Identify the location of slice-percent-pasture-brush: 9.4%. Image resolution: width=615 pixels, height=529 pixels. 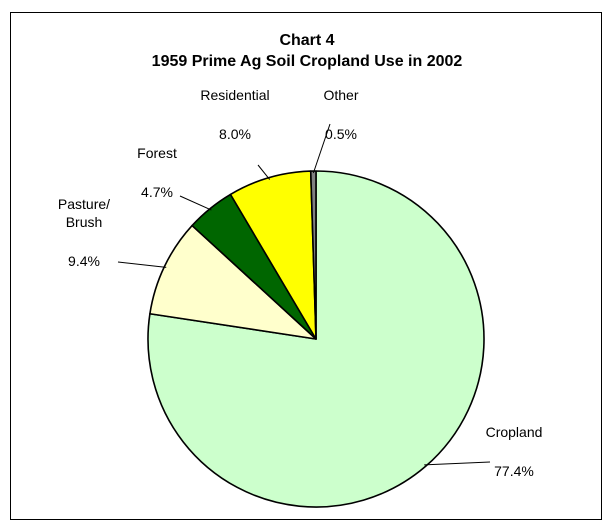
(84, 261).